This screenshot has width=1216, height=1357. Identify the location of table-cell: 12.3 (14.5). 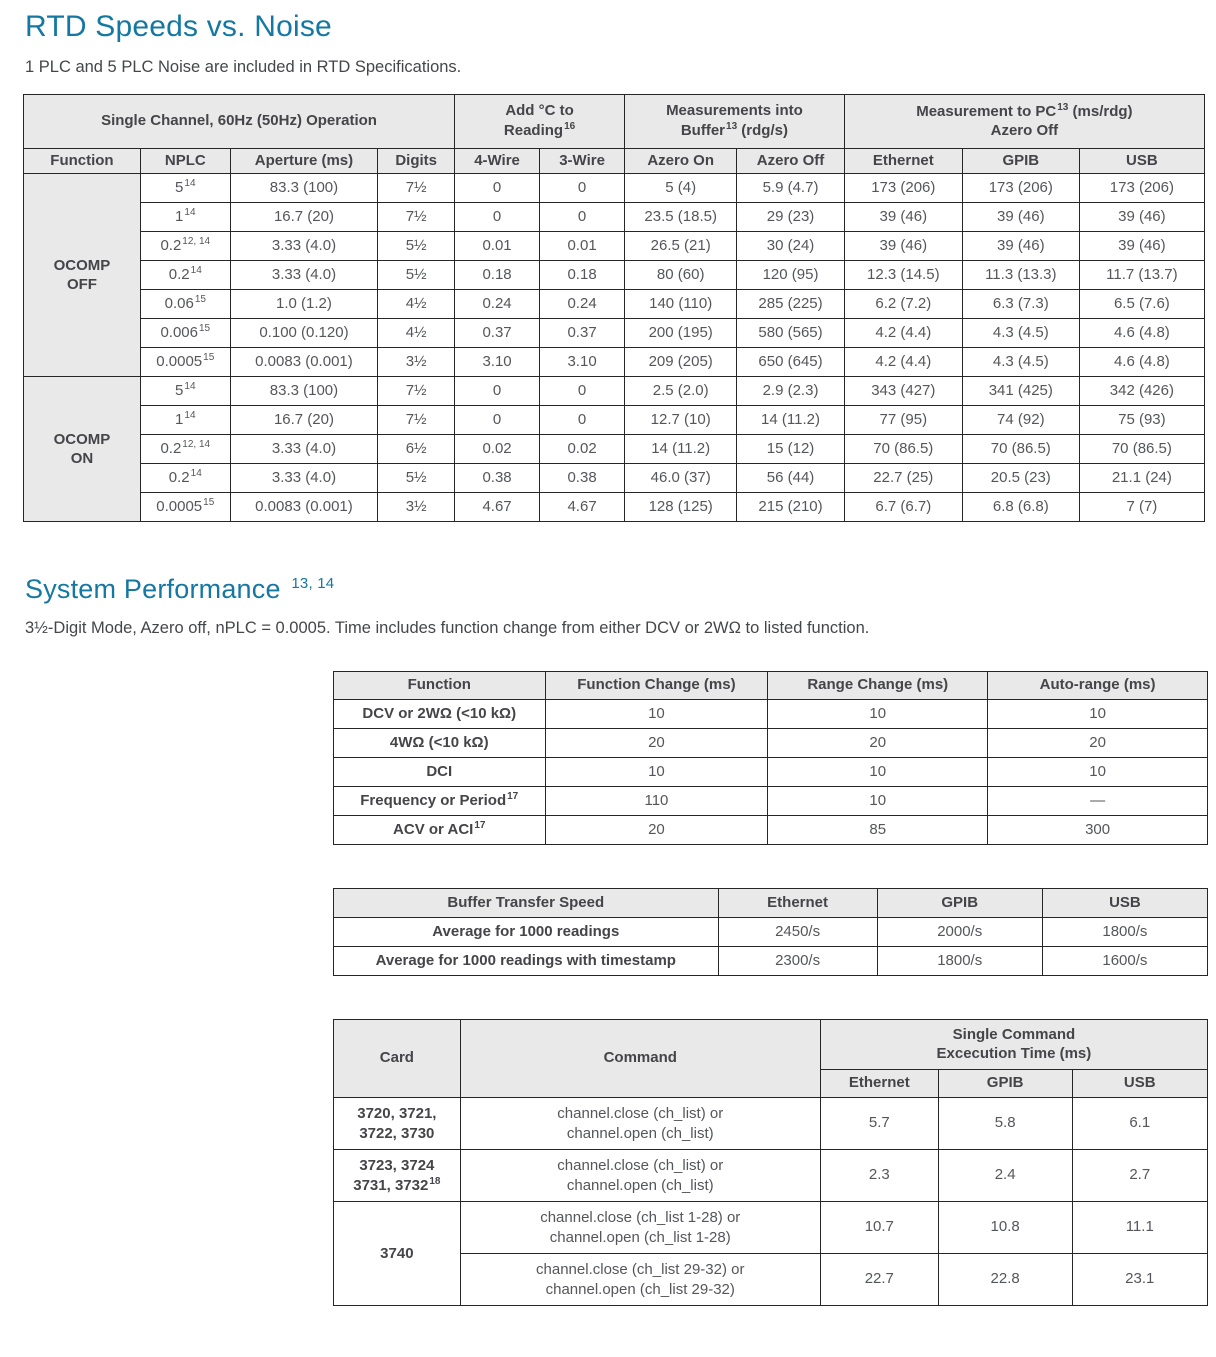
(903, 275).